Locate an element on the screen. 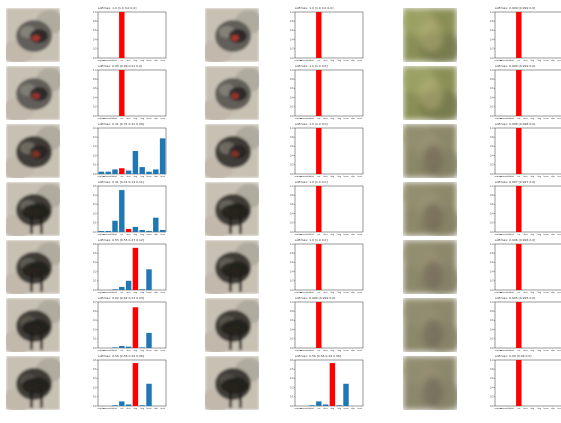  chart-title: softmax: 0.41 [0.41 0.14 0.11] is located at coordinates (121, 182).